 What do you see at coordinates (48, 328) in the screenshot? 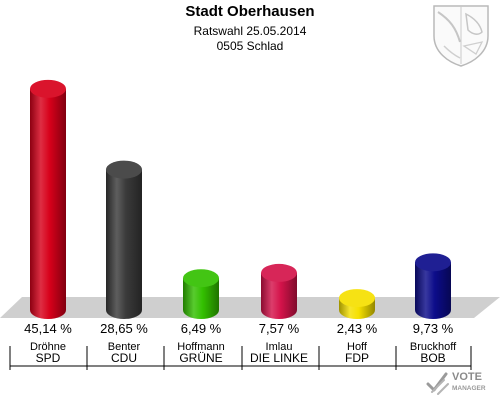
I see `data-label: 45,14 %` at bounding box center [48, 328].